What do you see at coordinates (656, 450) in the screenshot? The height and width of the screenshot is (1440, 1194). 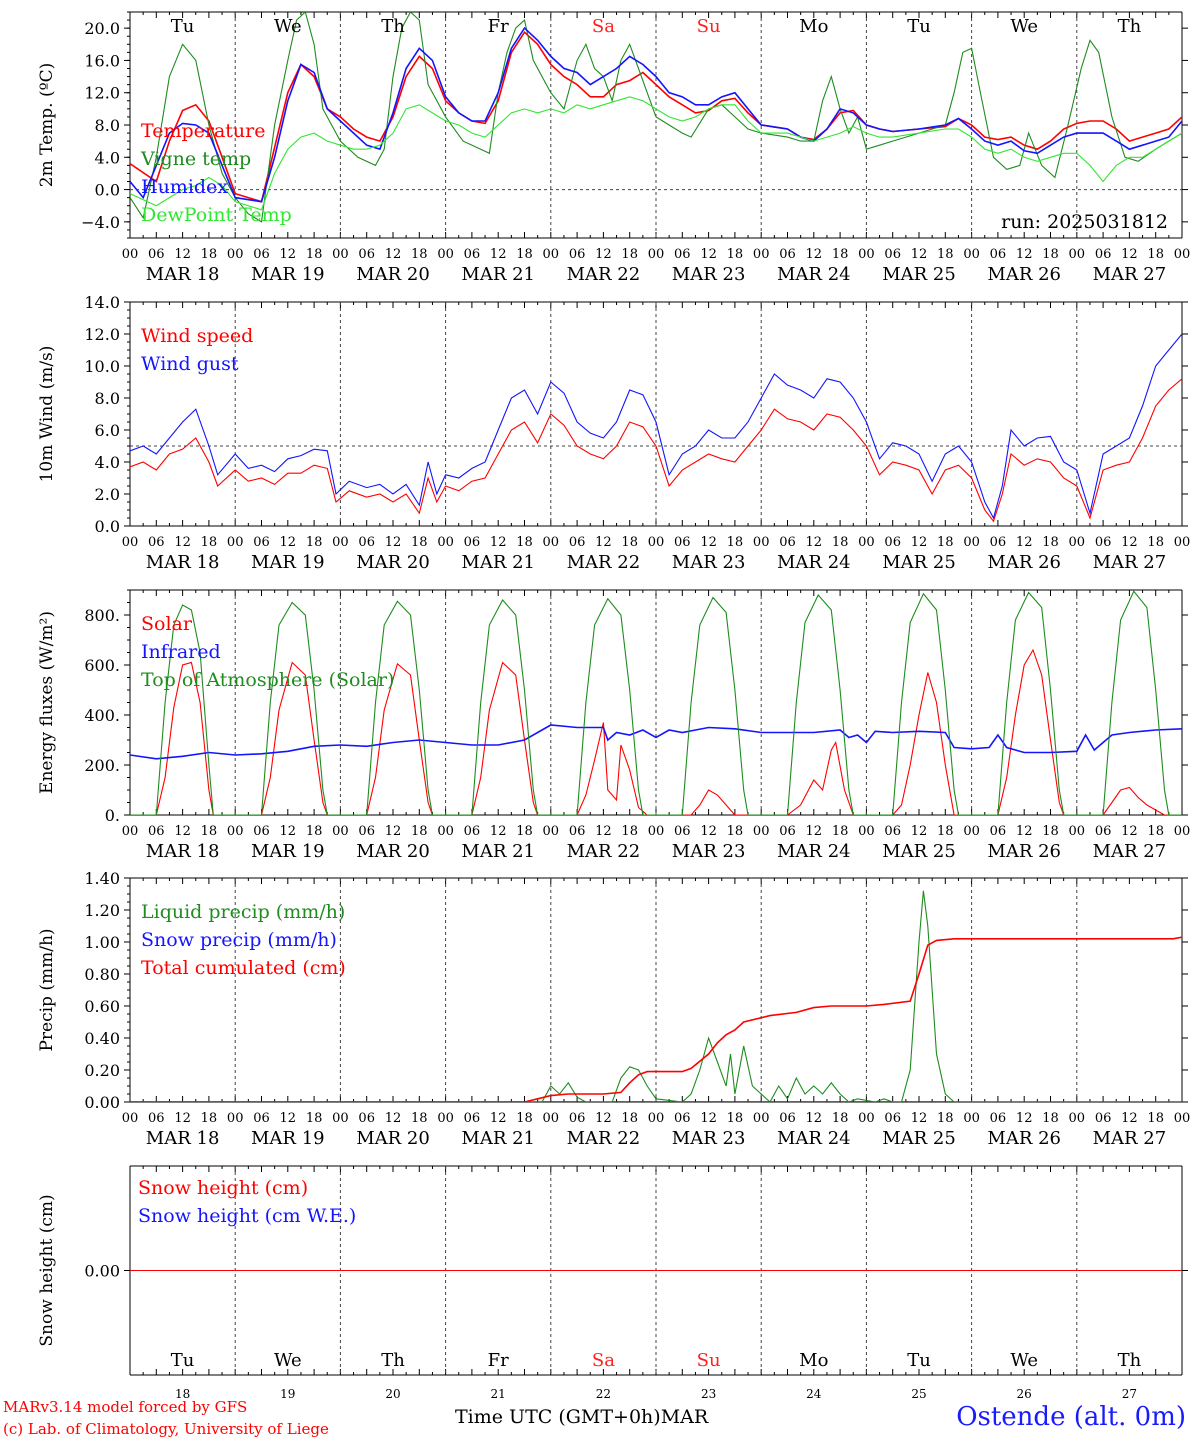 I see `series-line-wind-speed` at bounding box center [656, 450].